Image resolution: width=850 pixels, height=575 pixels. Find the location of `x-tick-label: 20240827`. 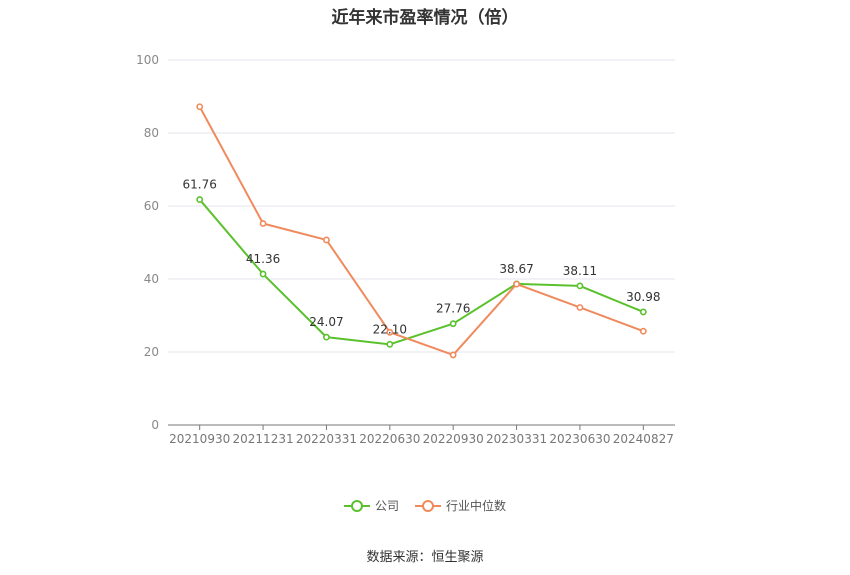

x-tick-label: 20240827 is located at coordinates (643, 439).